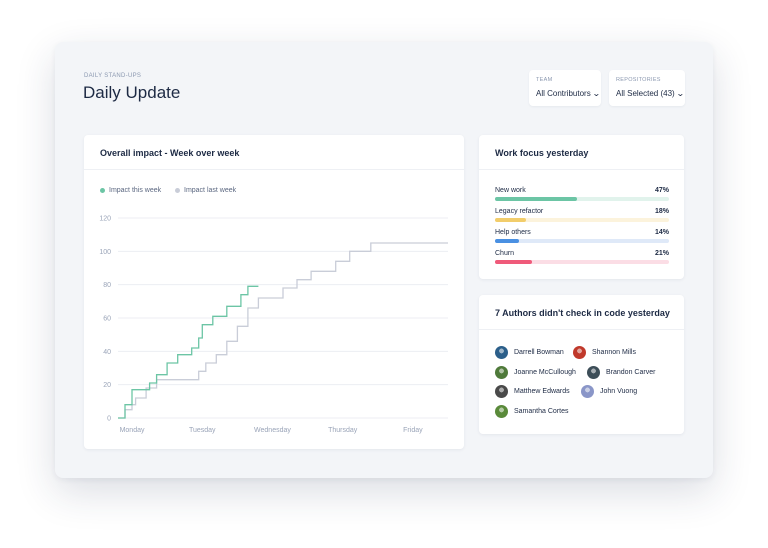  Describe the element at coordinates (661, 190) in the screenshot. I see `focus-percent: 47%` at that location.